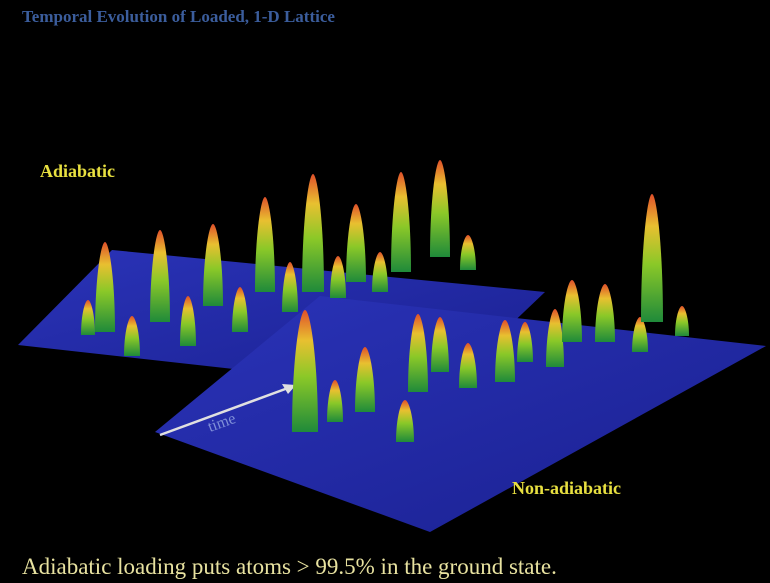 The height and width of the screenshot is (583, 770). I want to click on adiabatic-label: Adiabatic, so click(77, 171).